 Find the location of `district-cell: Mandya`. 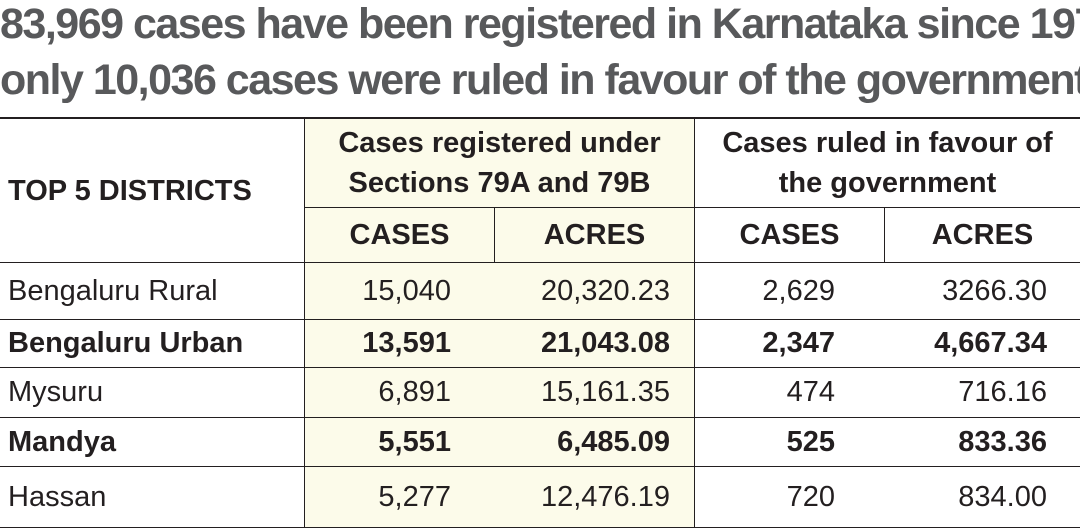

district-cell: Mandya is located at coordinates (62, 441).